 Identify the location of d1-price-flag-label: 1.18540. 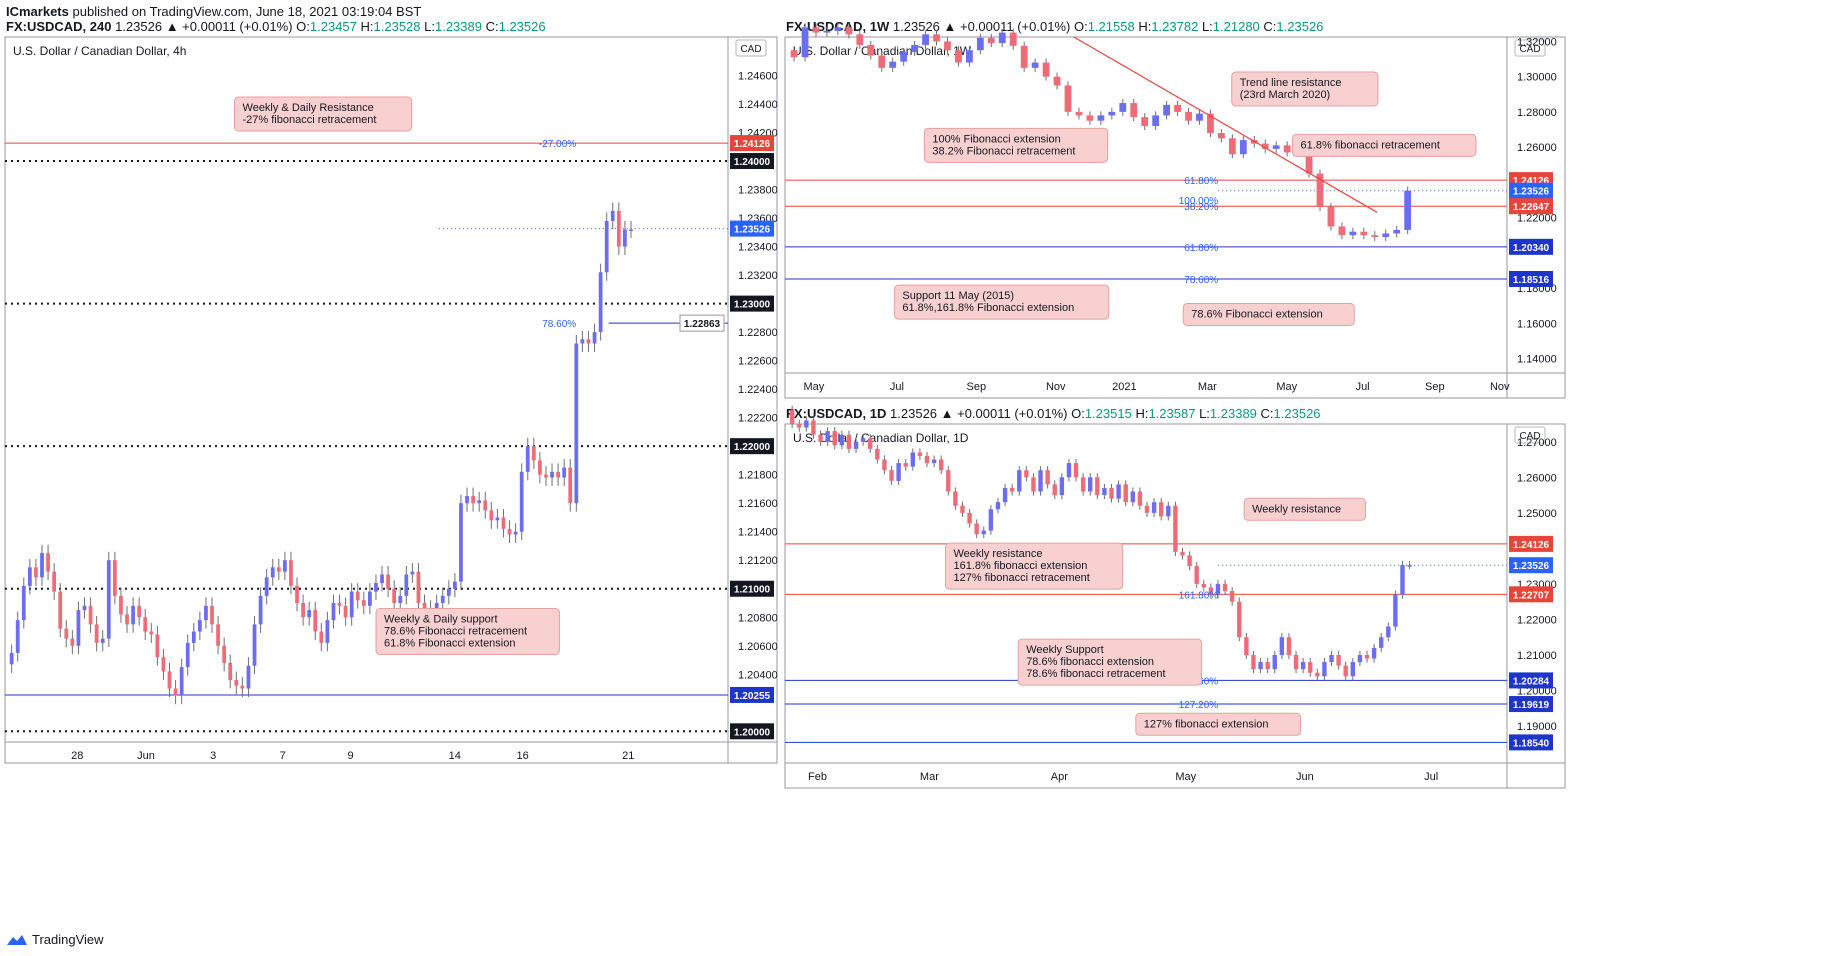
(1531, 743).